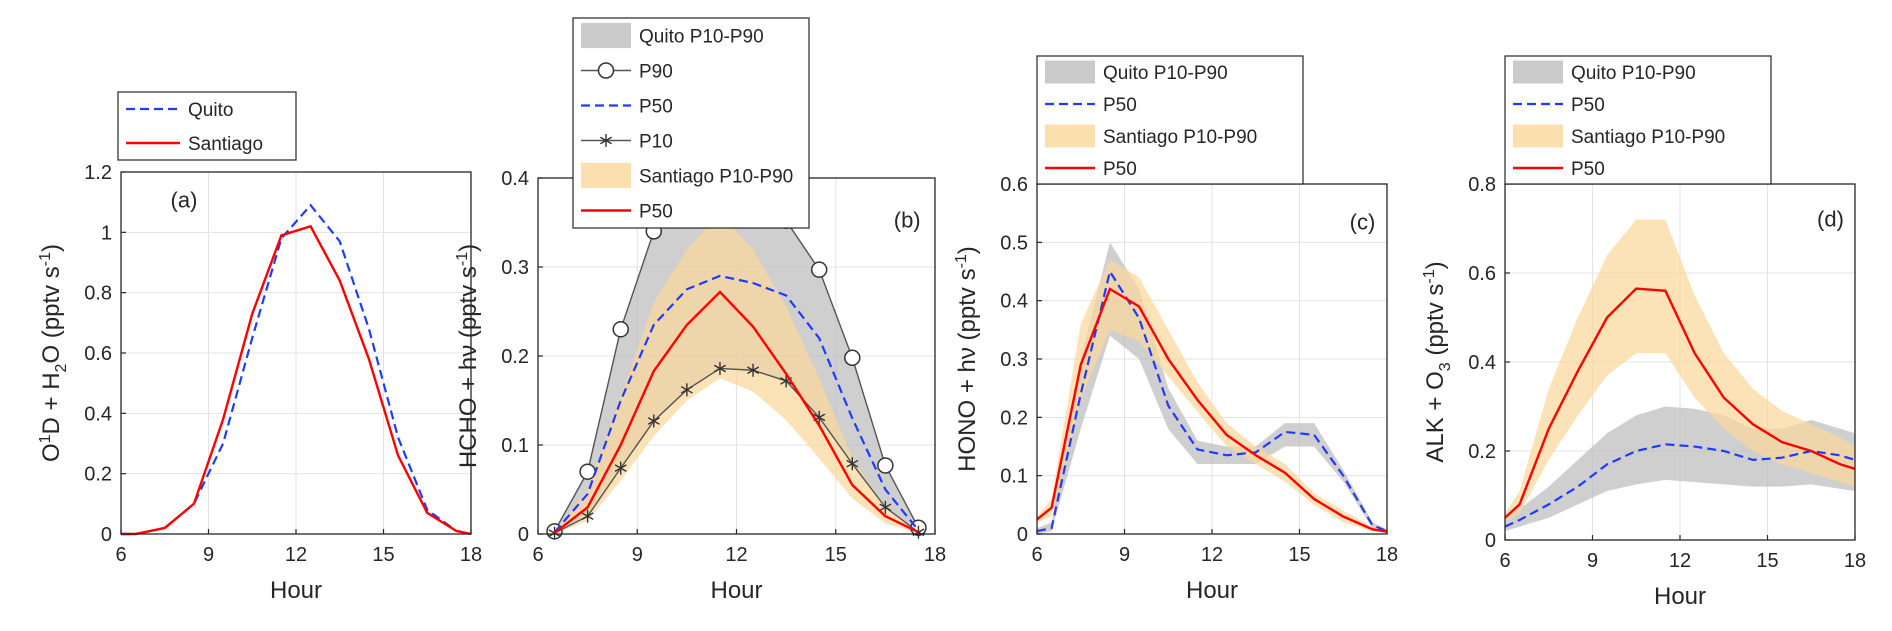 The height and width of the screenshot is (631, 1892). I want to click on legend-label: Santiago, so click(225, 144).